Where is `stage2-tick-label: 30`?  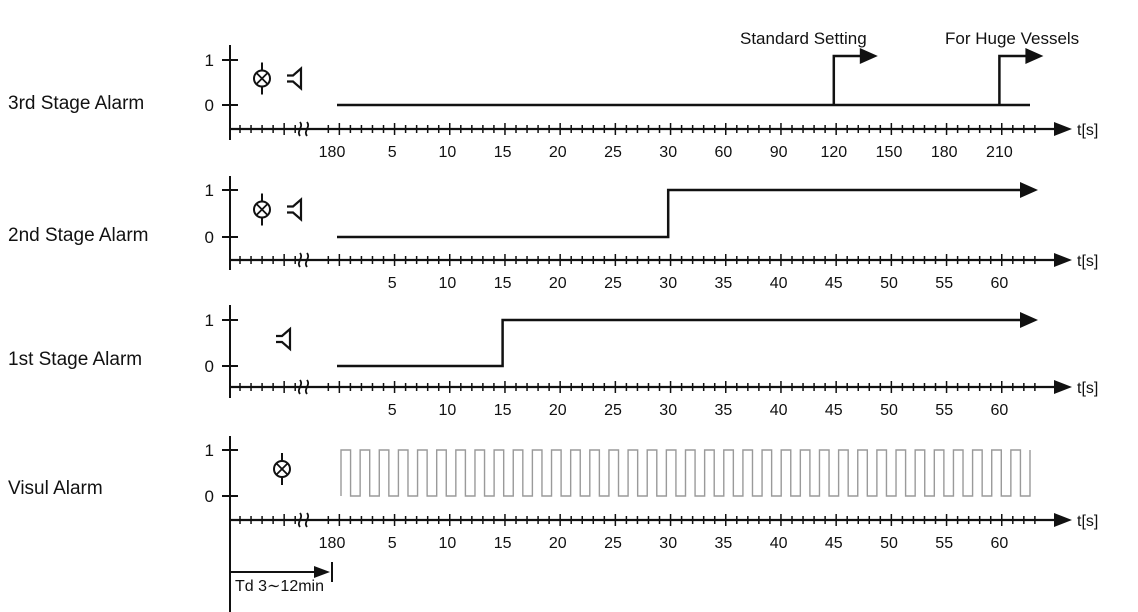 stage2-tick-label: 30 is located at coordinates (668, 410).